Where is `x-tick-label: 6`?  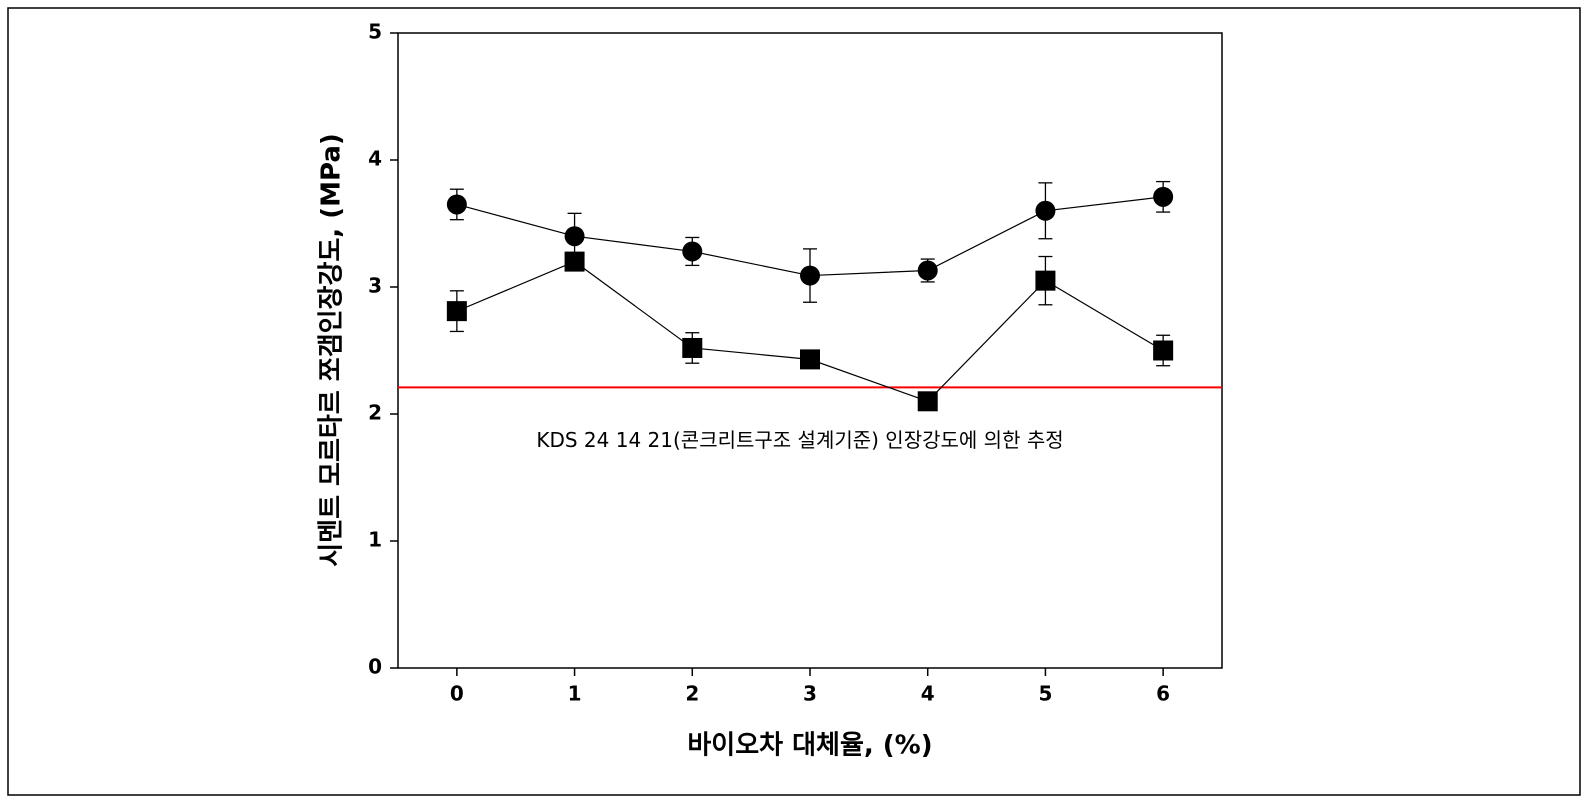
x-tick-label: 6 is located at coordinates (1163, 694).